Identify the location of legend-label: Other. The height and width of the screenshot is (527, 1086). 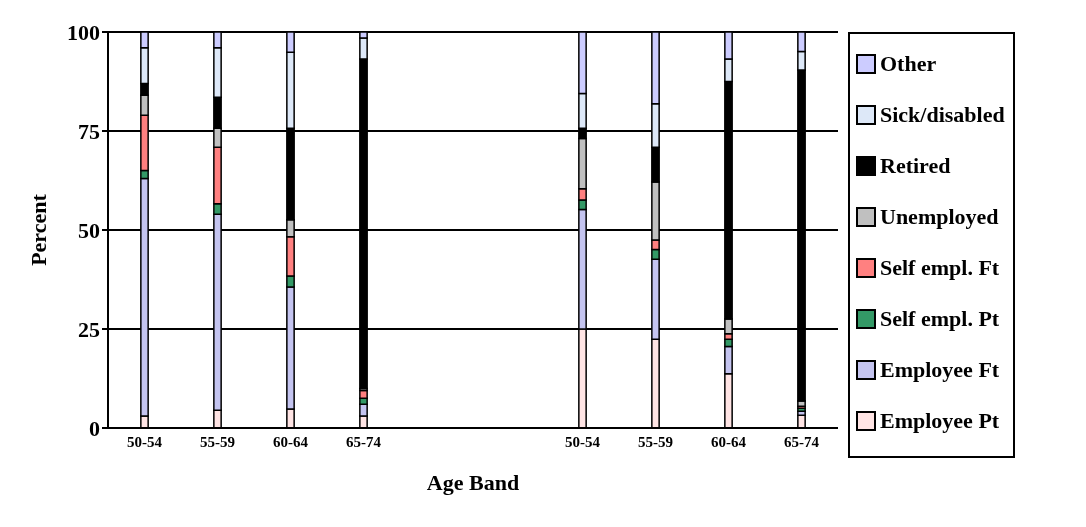
(908, 63).